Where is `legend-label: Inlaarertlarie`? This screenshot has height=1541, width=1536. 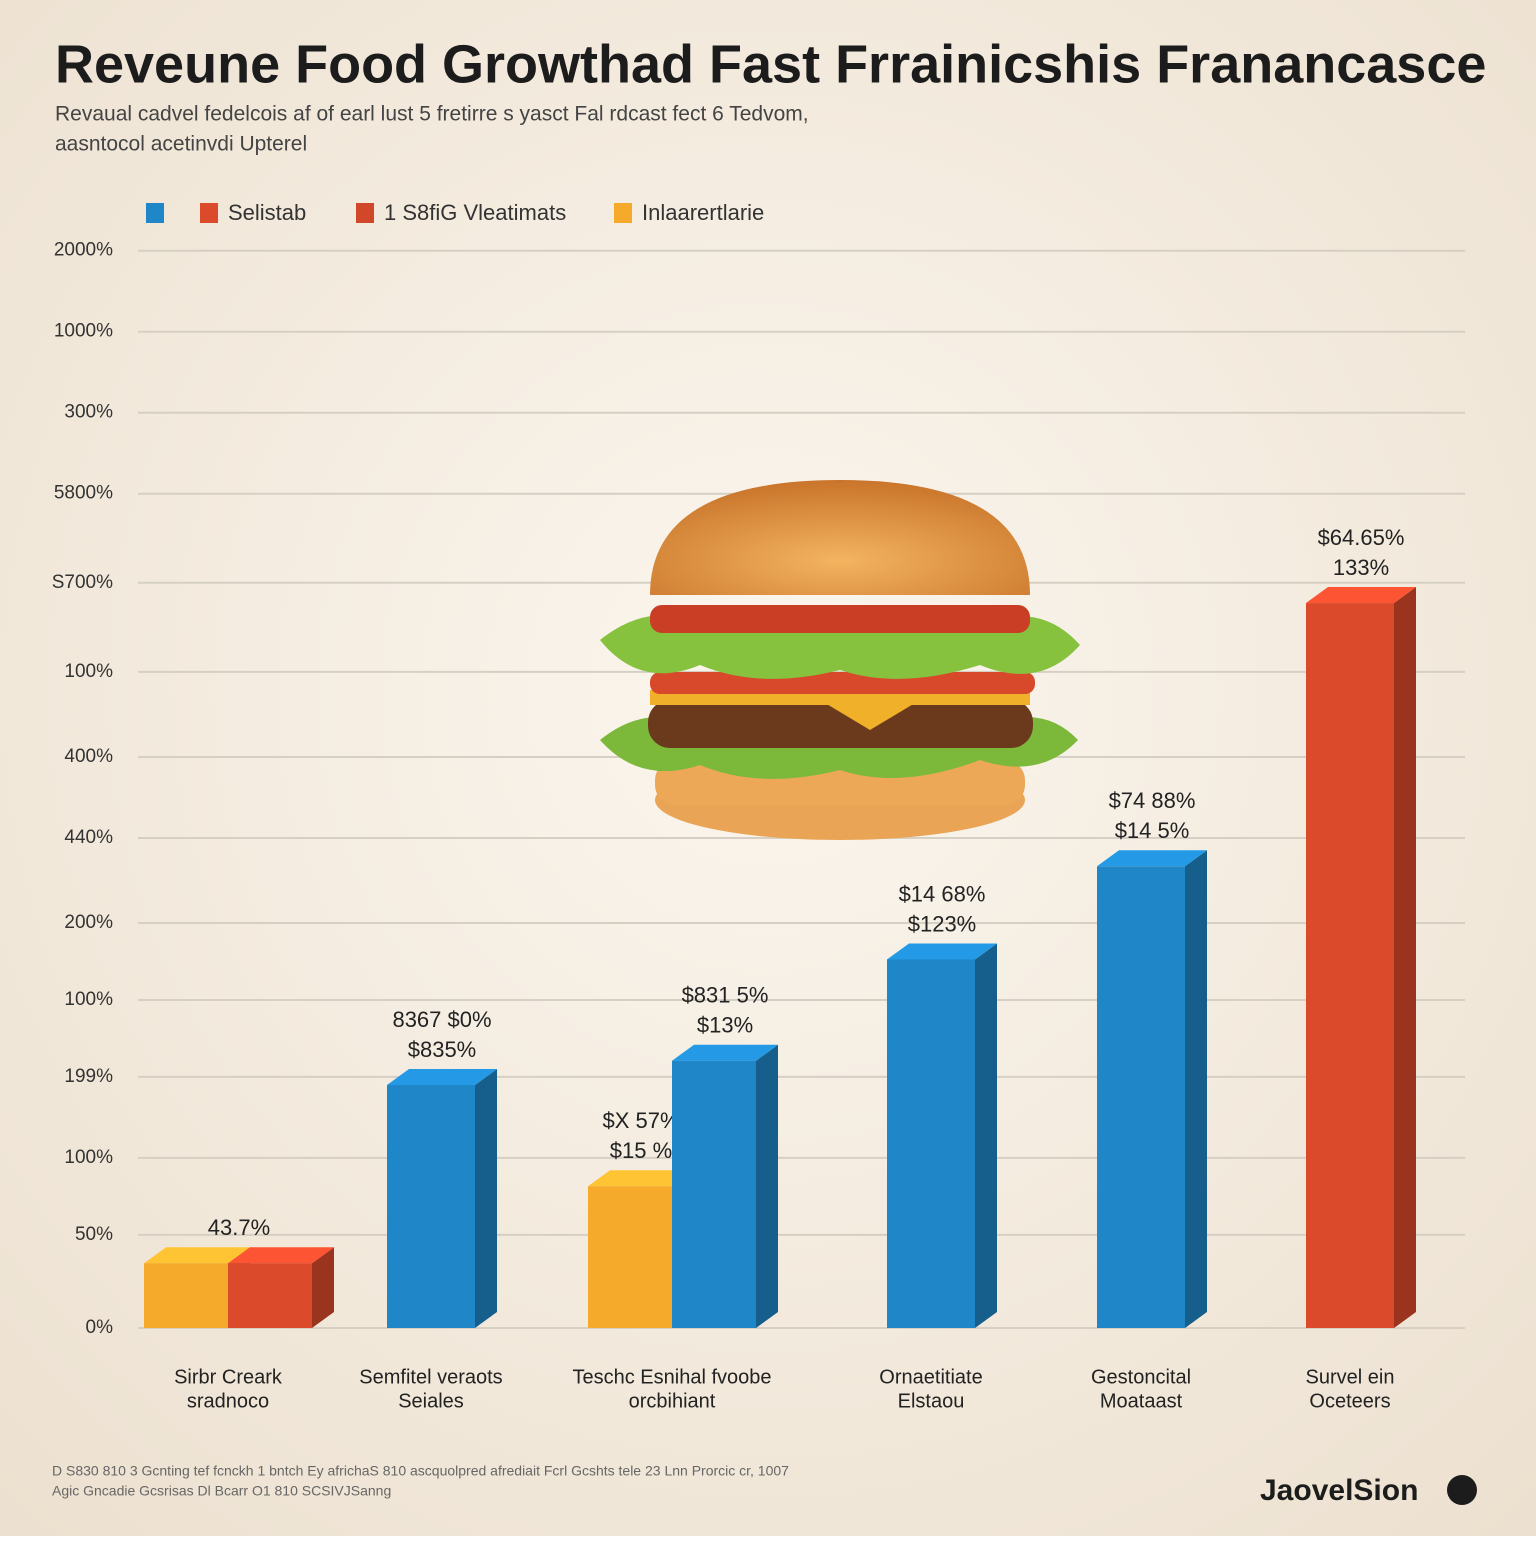 legend-label: Inlaarertlarie is located at coordinates (703, 212).